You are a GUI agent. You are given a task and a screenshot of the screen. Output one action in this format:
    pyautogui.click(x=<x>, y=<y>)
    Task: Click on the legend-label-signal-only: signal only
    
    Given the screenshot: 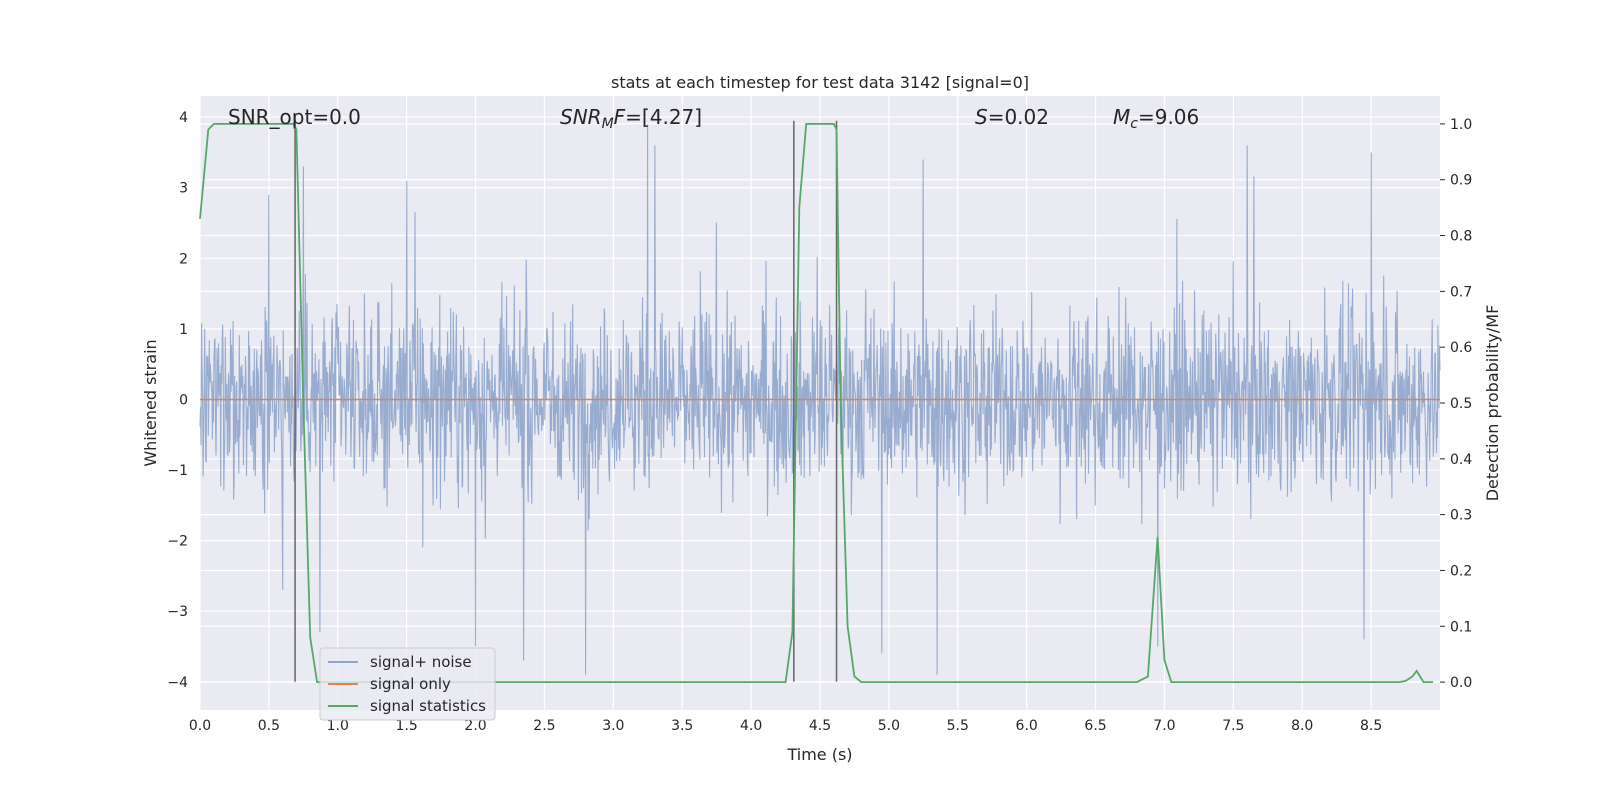 What is the action you would take?
    pyautogui.click(x=410, y=684)
    